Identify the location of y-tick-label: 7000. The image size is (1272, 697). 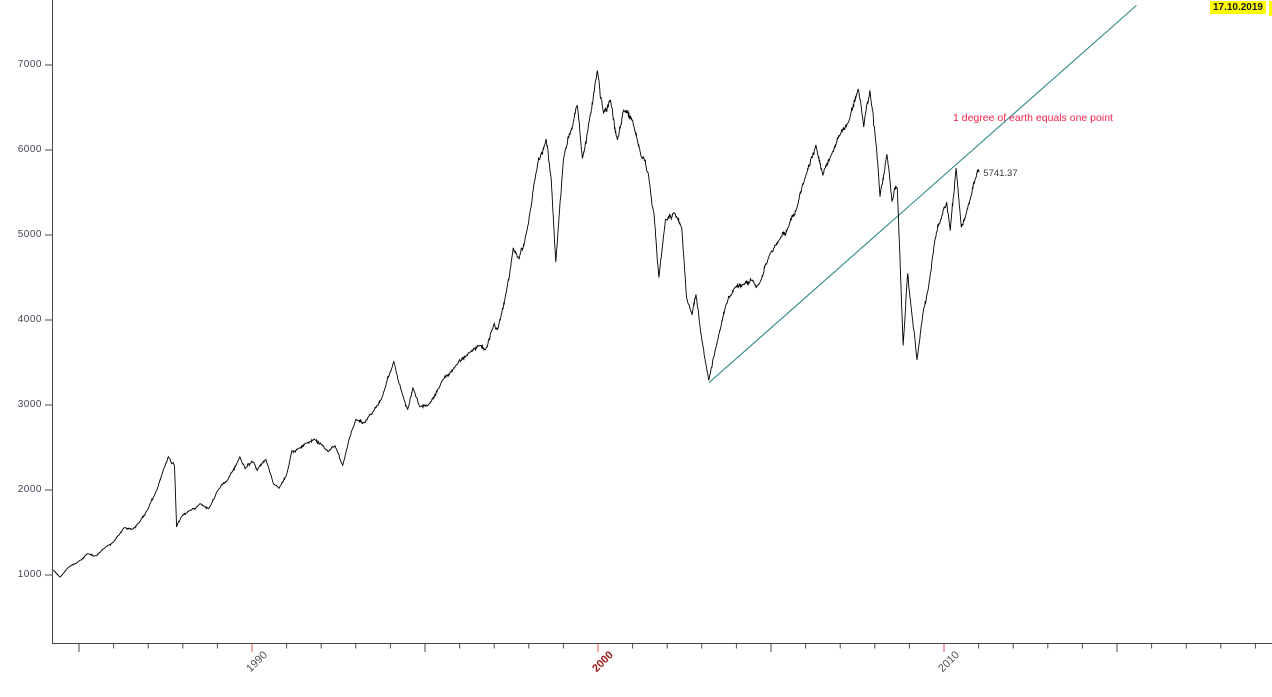
(29, 64).